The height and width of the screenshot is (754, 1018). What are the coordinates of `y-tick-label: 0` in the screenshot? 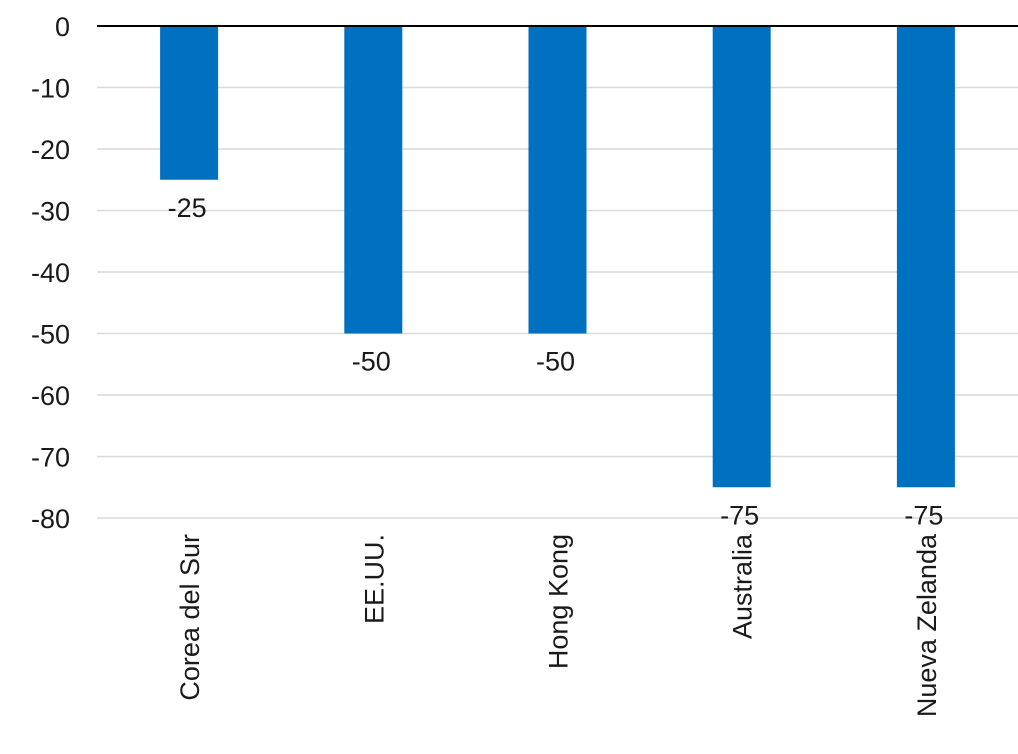 It's located at (62, 27).